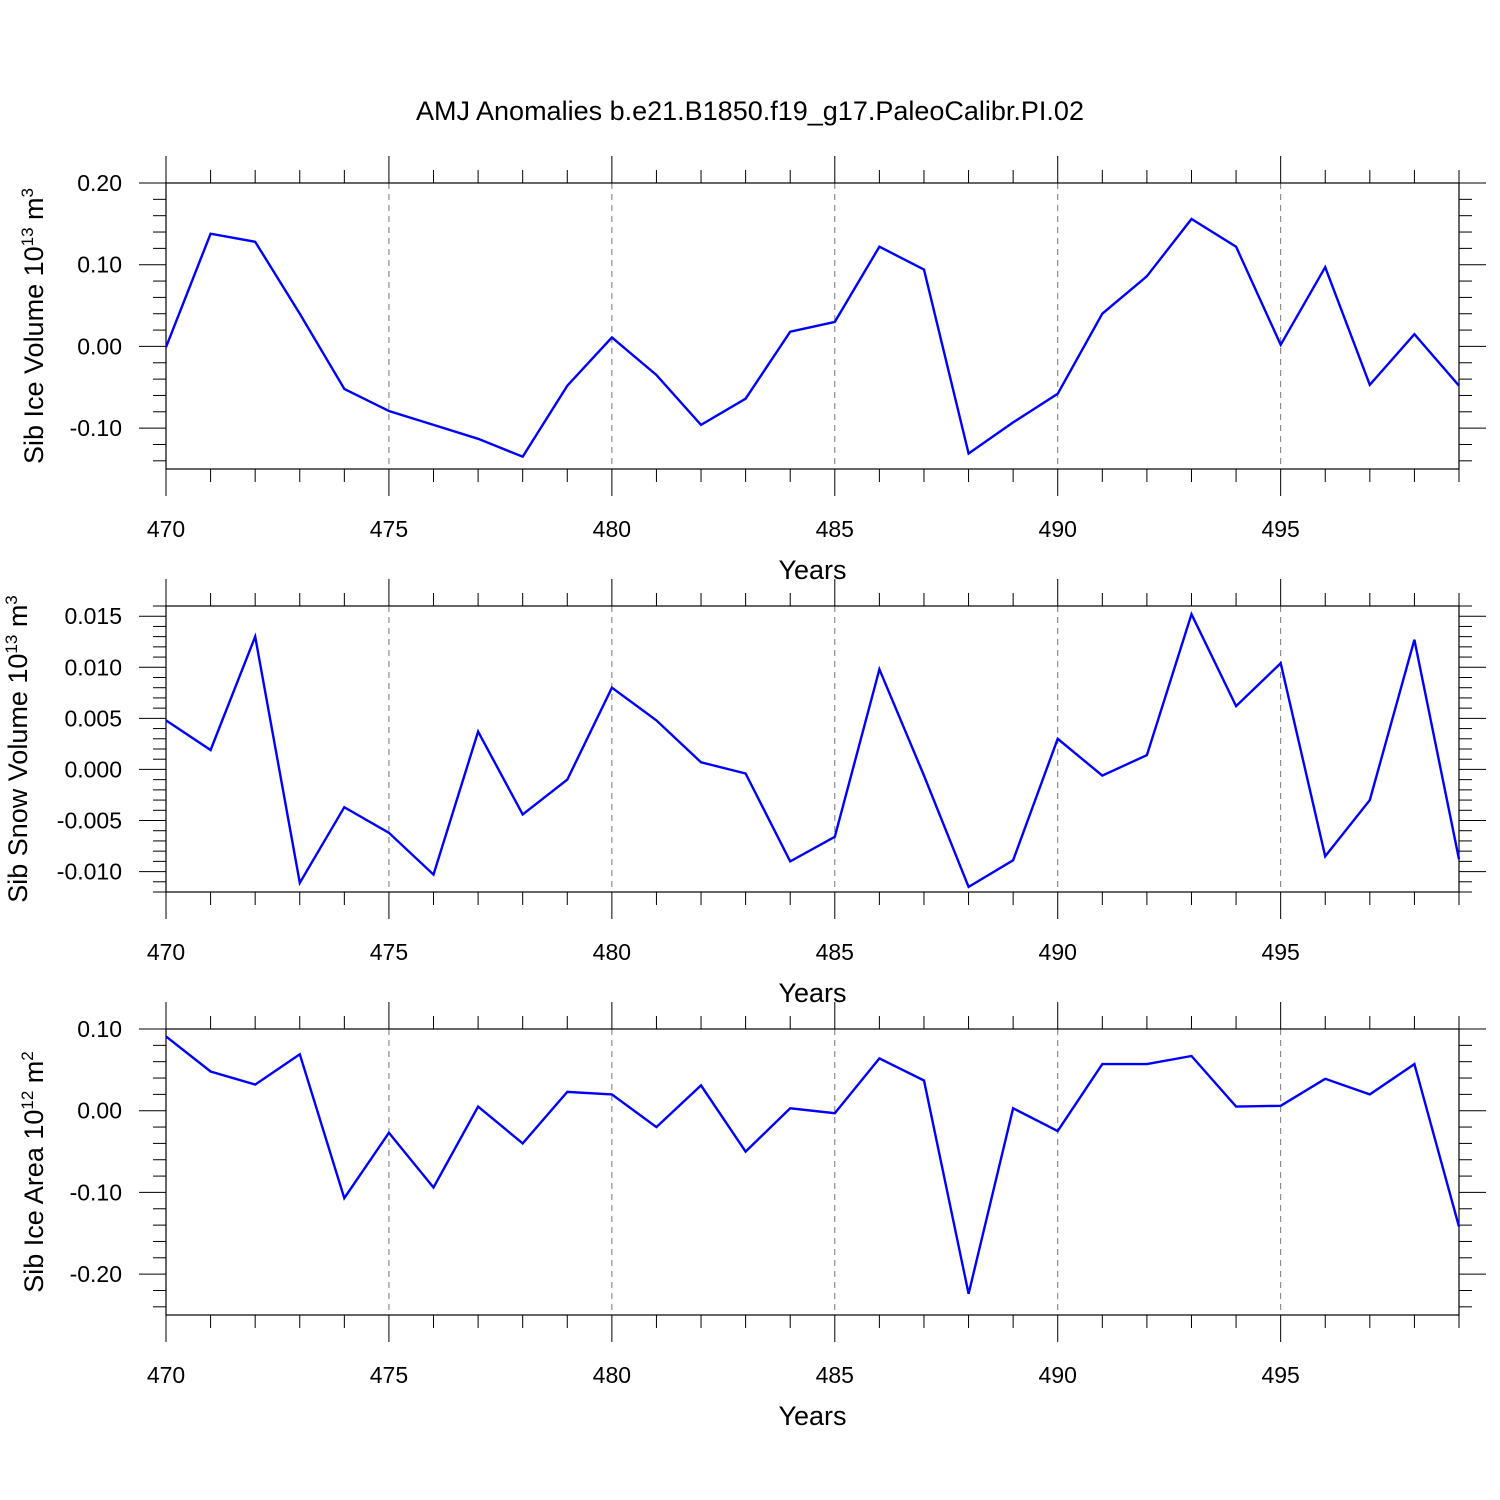  Describe the element at coordinates (18, 778) in the screenshot. I see `y-axis-label-text: Sib Snow Volume 10` at that location.